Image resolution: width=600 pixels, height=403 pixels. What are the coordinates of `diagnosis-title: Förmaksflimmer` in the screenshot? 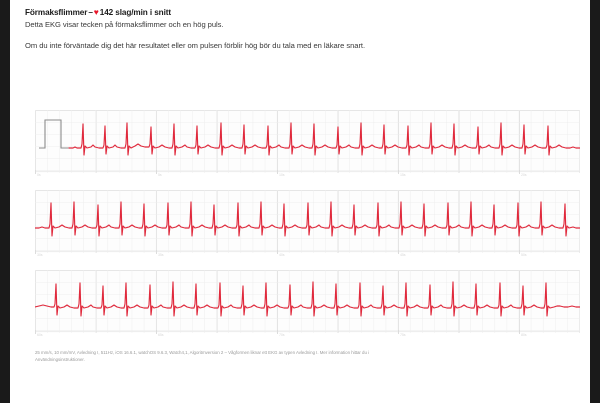 It's located at (56, 12).